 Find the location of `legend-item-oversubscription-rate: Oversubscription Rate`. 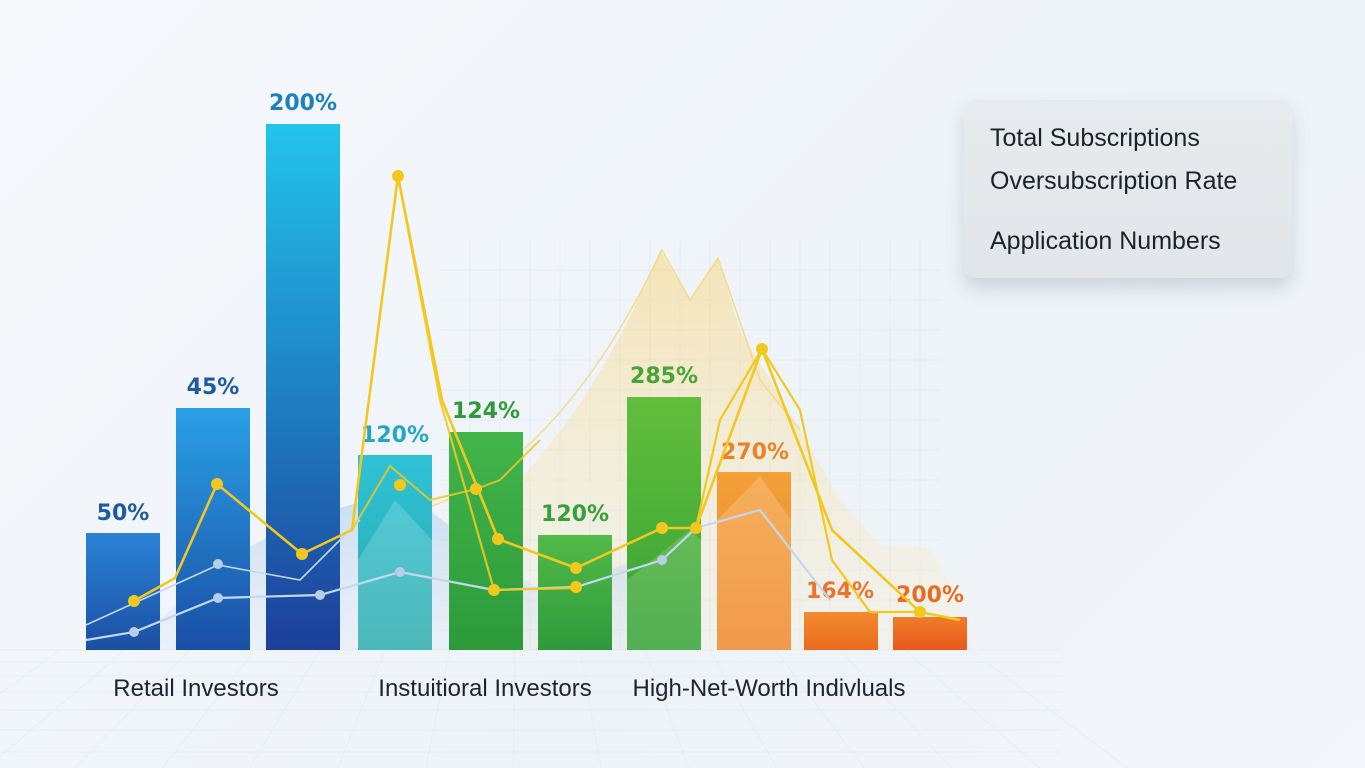

legend-item-oversubscription-rate: Oversubscription Rate is located at coordinates (1114, 181).